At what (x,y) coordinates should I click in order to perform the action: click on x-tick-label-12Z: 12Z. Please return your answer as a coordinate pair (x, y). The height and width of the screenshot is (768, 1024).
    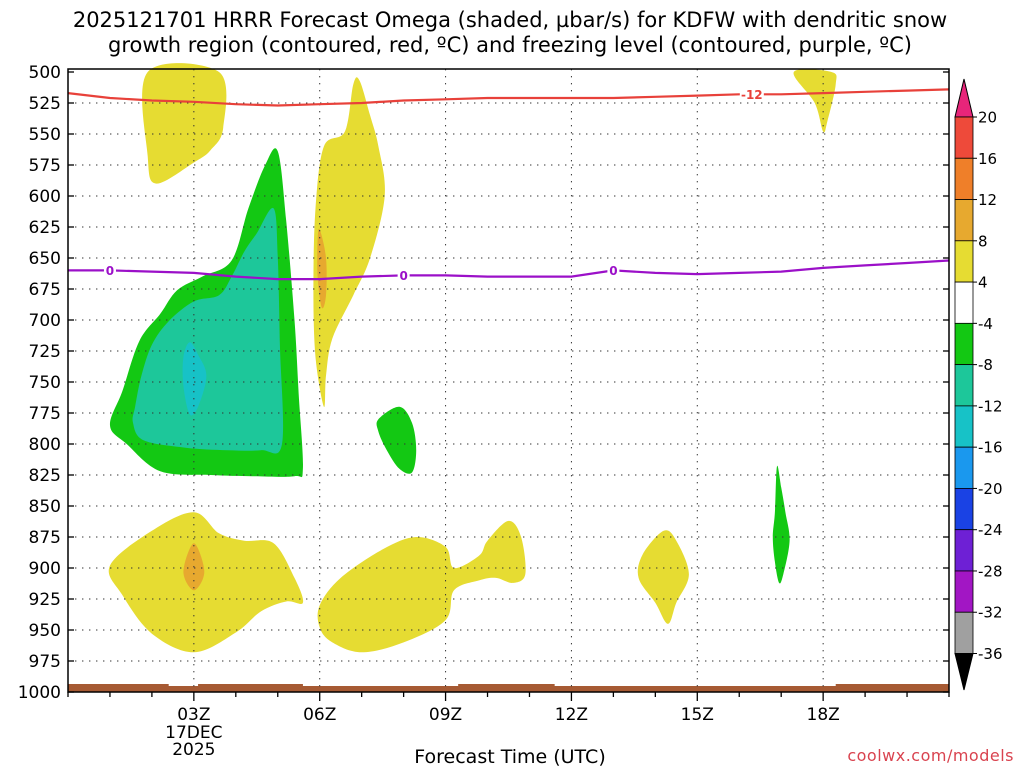
    Looking at the image, I should click on (571, 715).